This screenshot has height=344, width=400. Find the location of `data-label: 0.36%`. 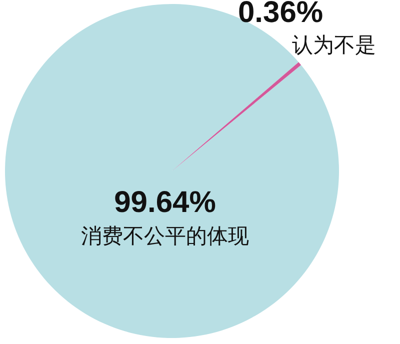

data-label: 0.36% is located at coordinates (281, 14).